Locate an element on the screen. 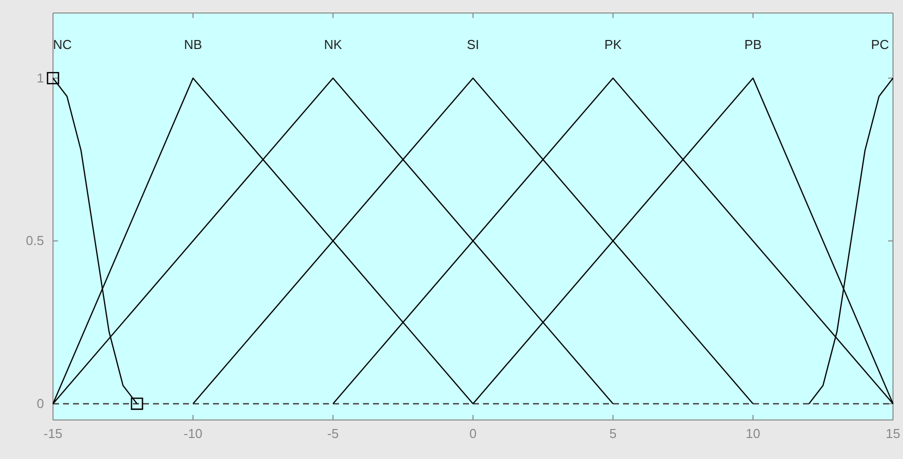 This screenshot has height=459, width=903. text: NC is located at coordinates (62, 44).